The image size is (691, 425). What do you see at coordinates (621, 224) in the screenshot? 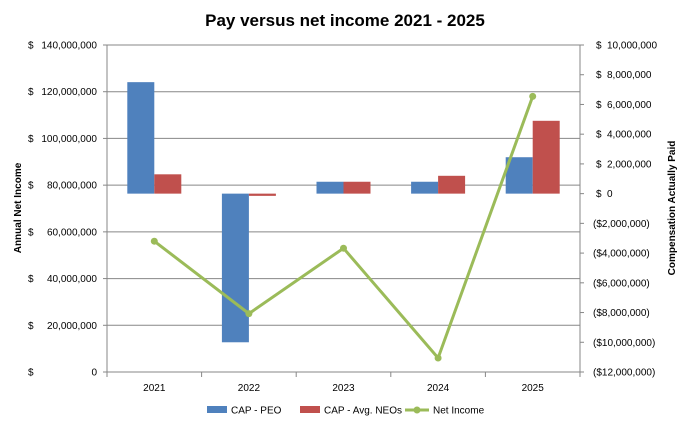
I see `right-tick-label: ($2,000,000)` at bounding box center [621, 224].